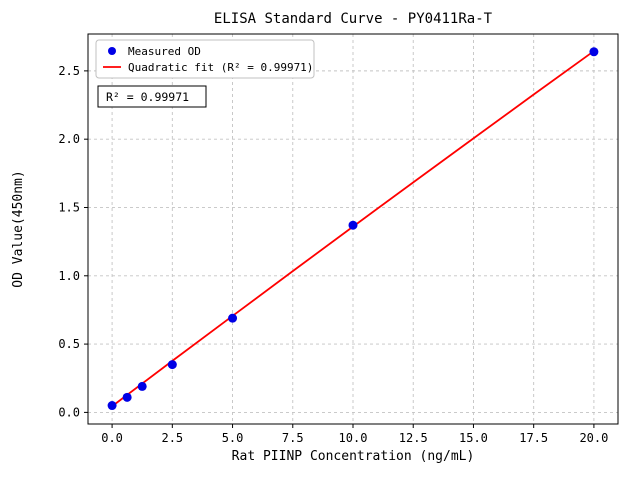 The height and width of the screenshot is (480, 640). Describe the element at coordinates (69, 412) in the screenshot. I see `y-tick-label: 0.0` at that location.